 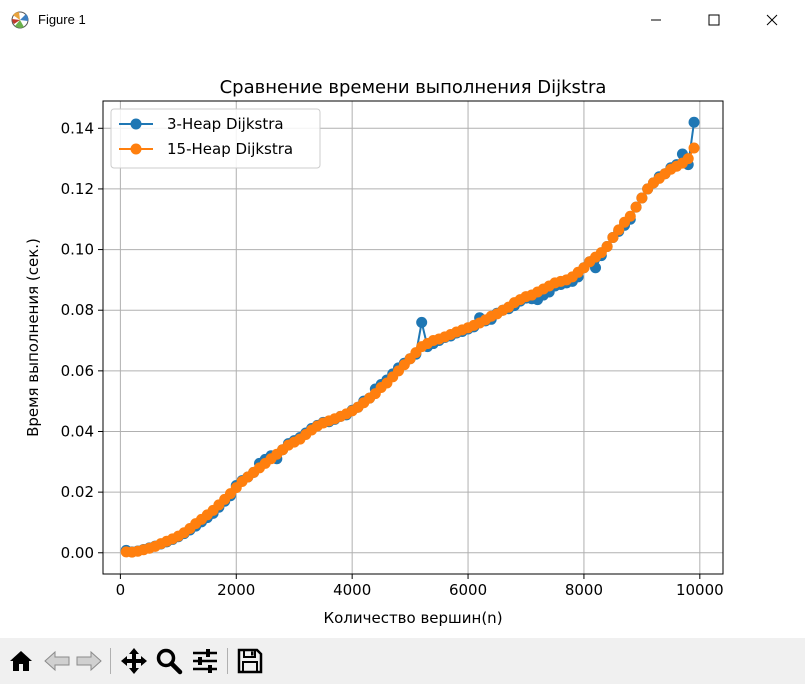 What do you see at coordinates (225, 124) in the screenshot?
I see `legend-label: 3-Heap Dijkstra` at bounding box center [225, 124].